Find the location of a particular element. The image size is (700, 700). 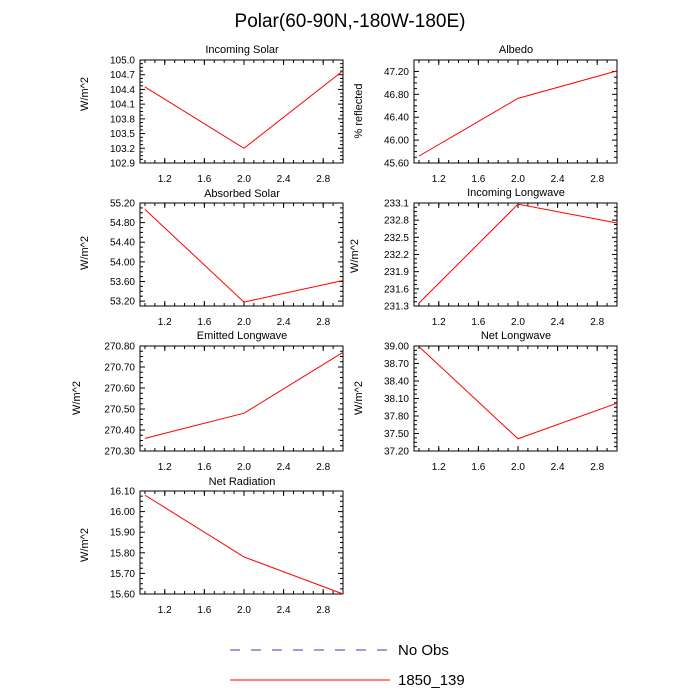

y-tick-label: 46.40 is located at coordinates (396, 118).